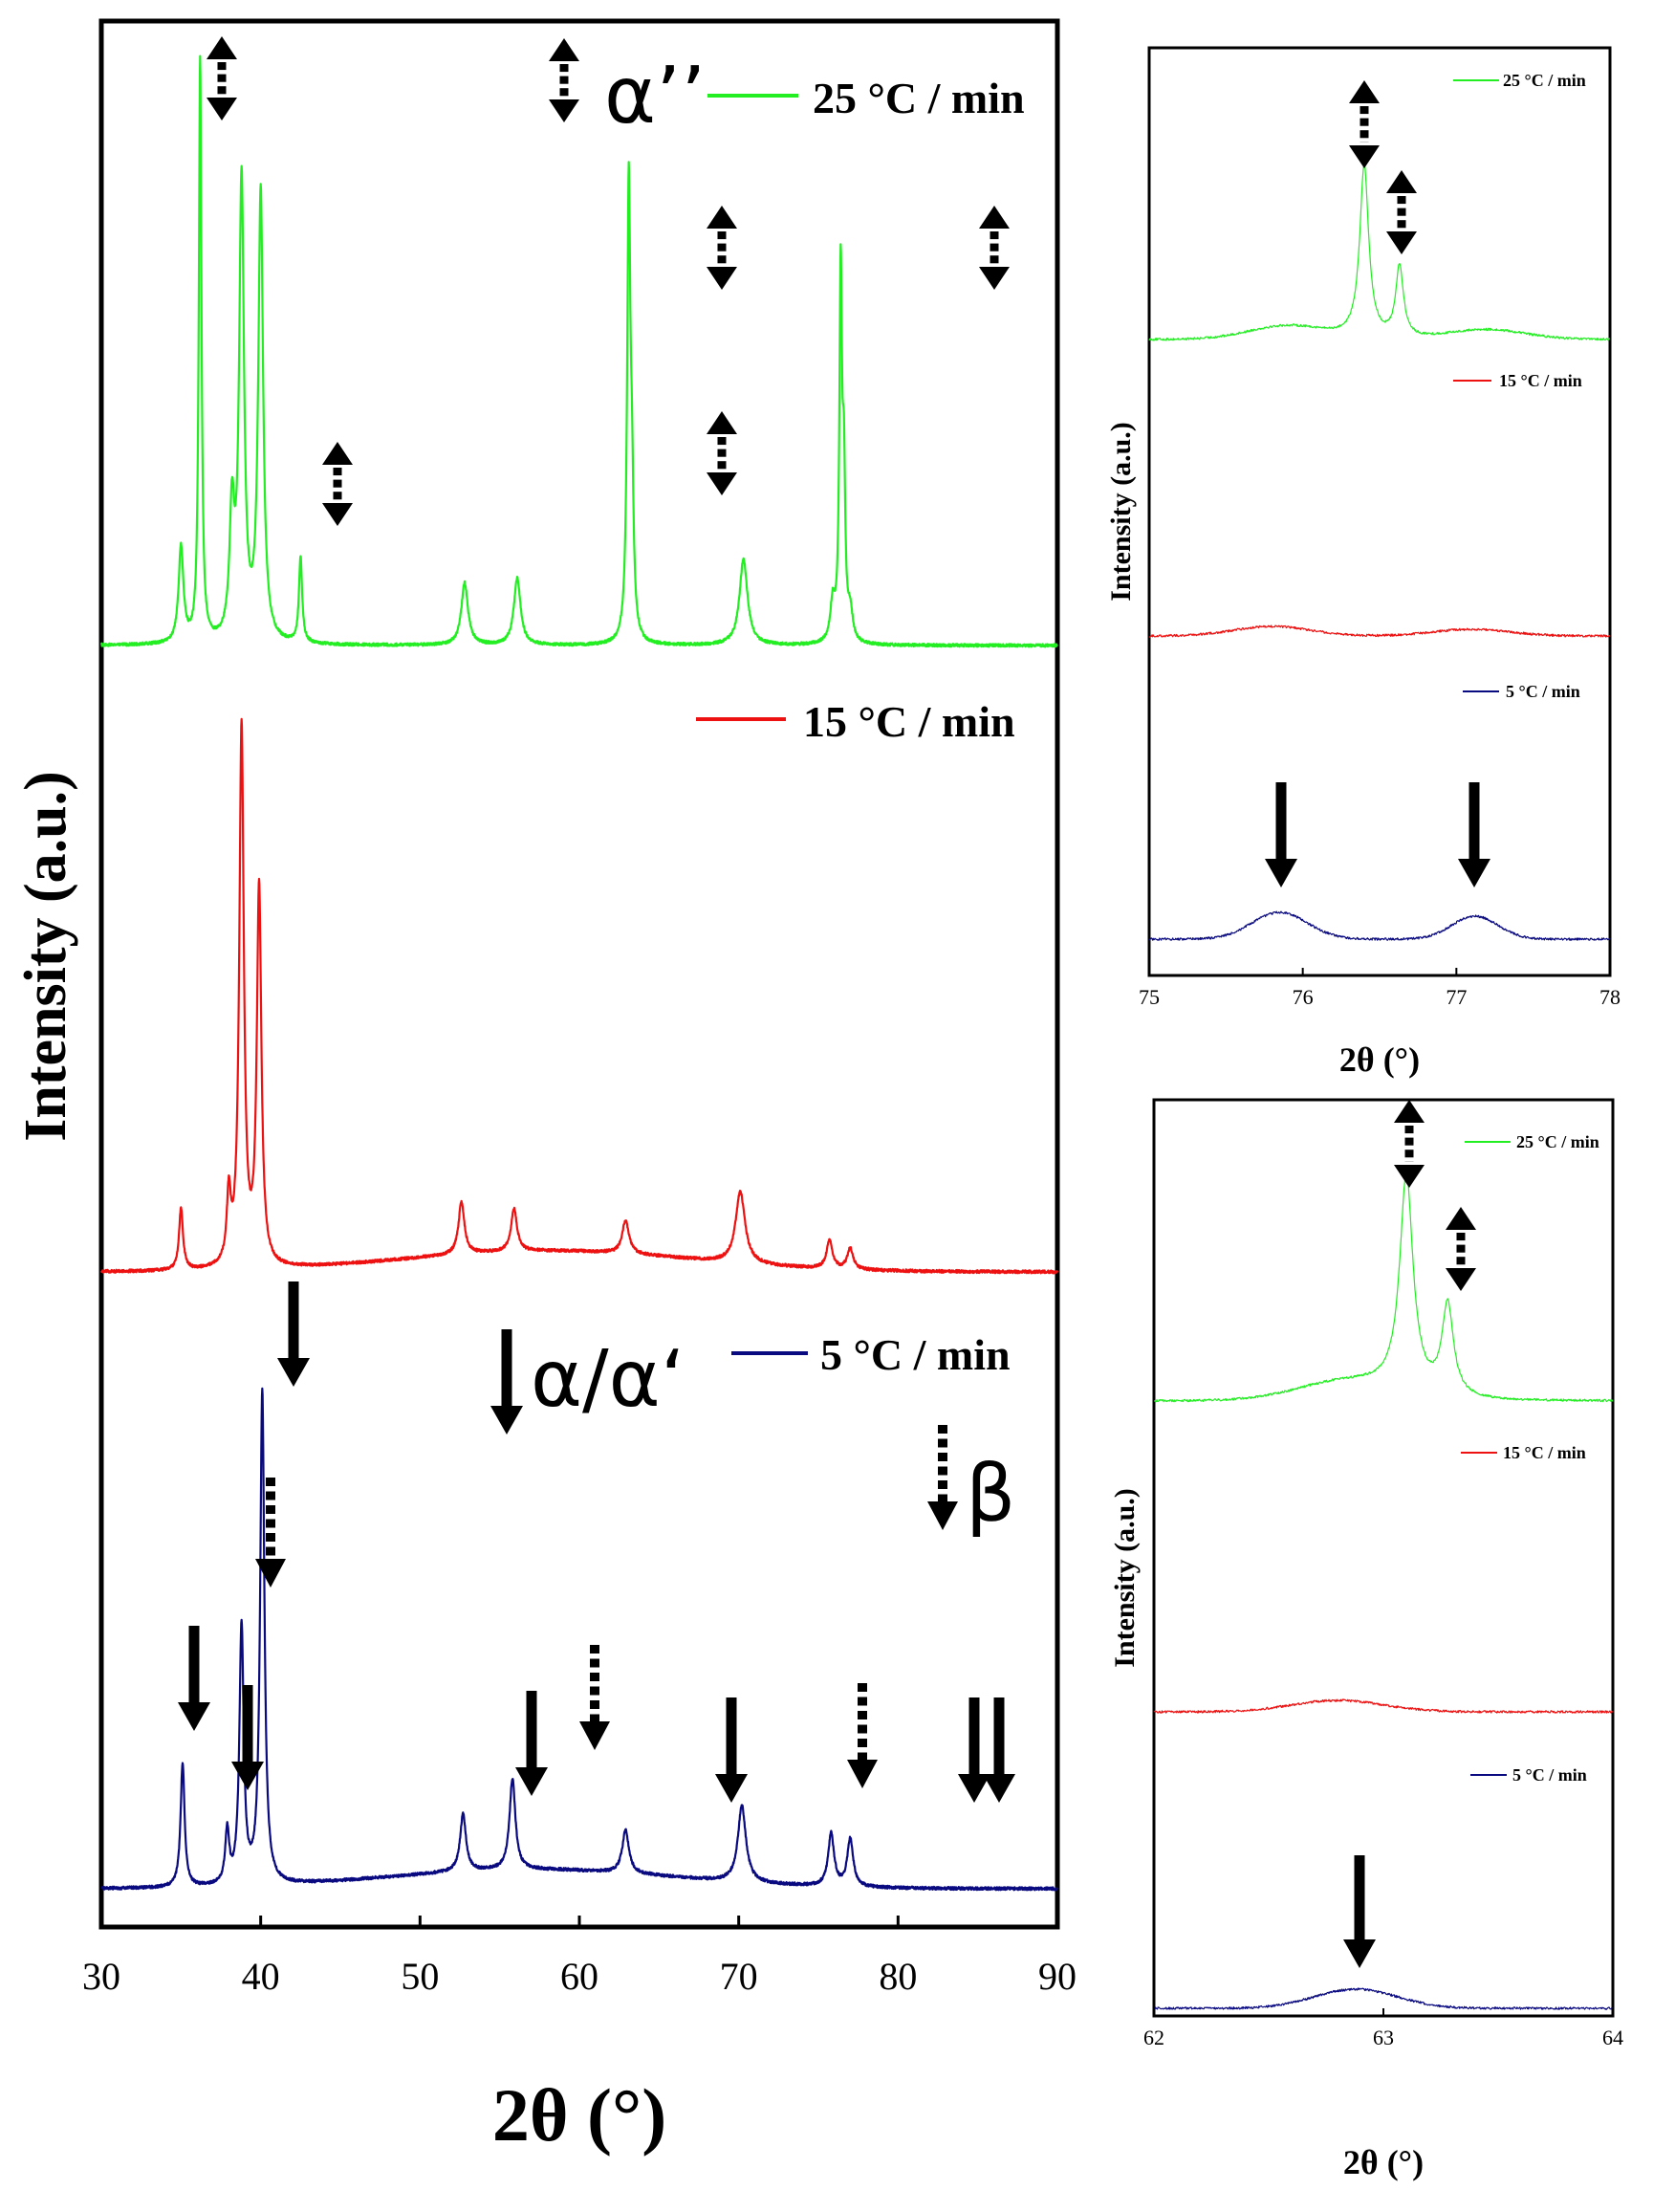 Image resolution: width=1675 pixels, height=2212 pixels. What do you see at coordinates (1557, 1141) in the screenshot?
I see `inset-bottom-legend-label-25: 25 °C / min` at bounding box center [1557, 1141].